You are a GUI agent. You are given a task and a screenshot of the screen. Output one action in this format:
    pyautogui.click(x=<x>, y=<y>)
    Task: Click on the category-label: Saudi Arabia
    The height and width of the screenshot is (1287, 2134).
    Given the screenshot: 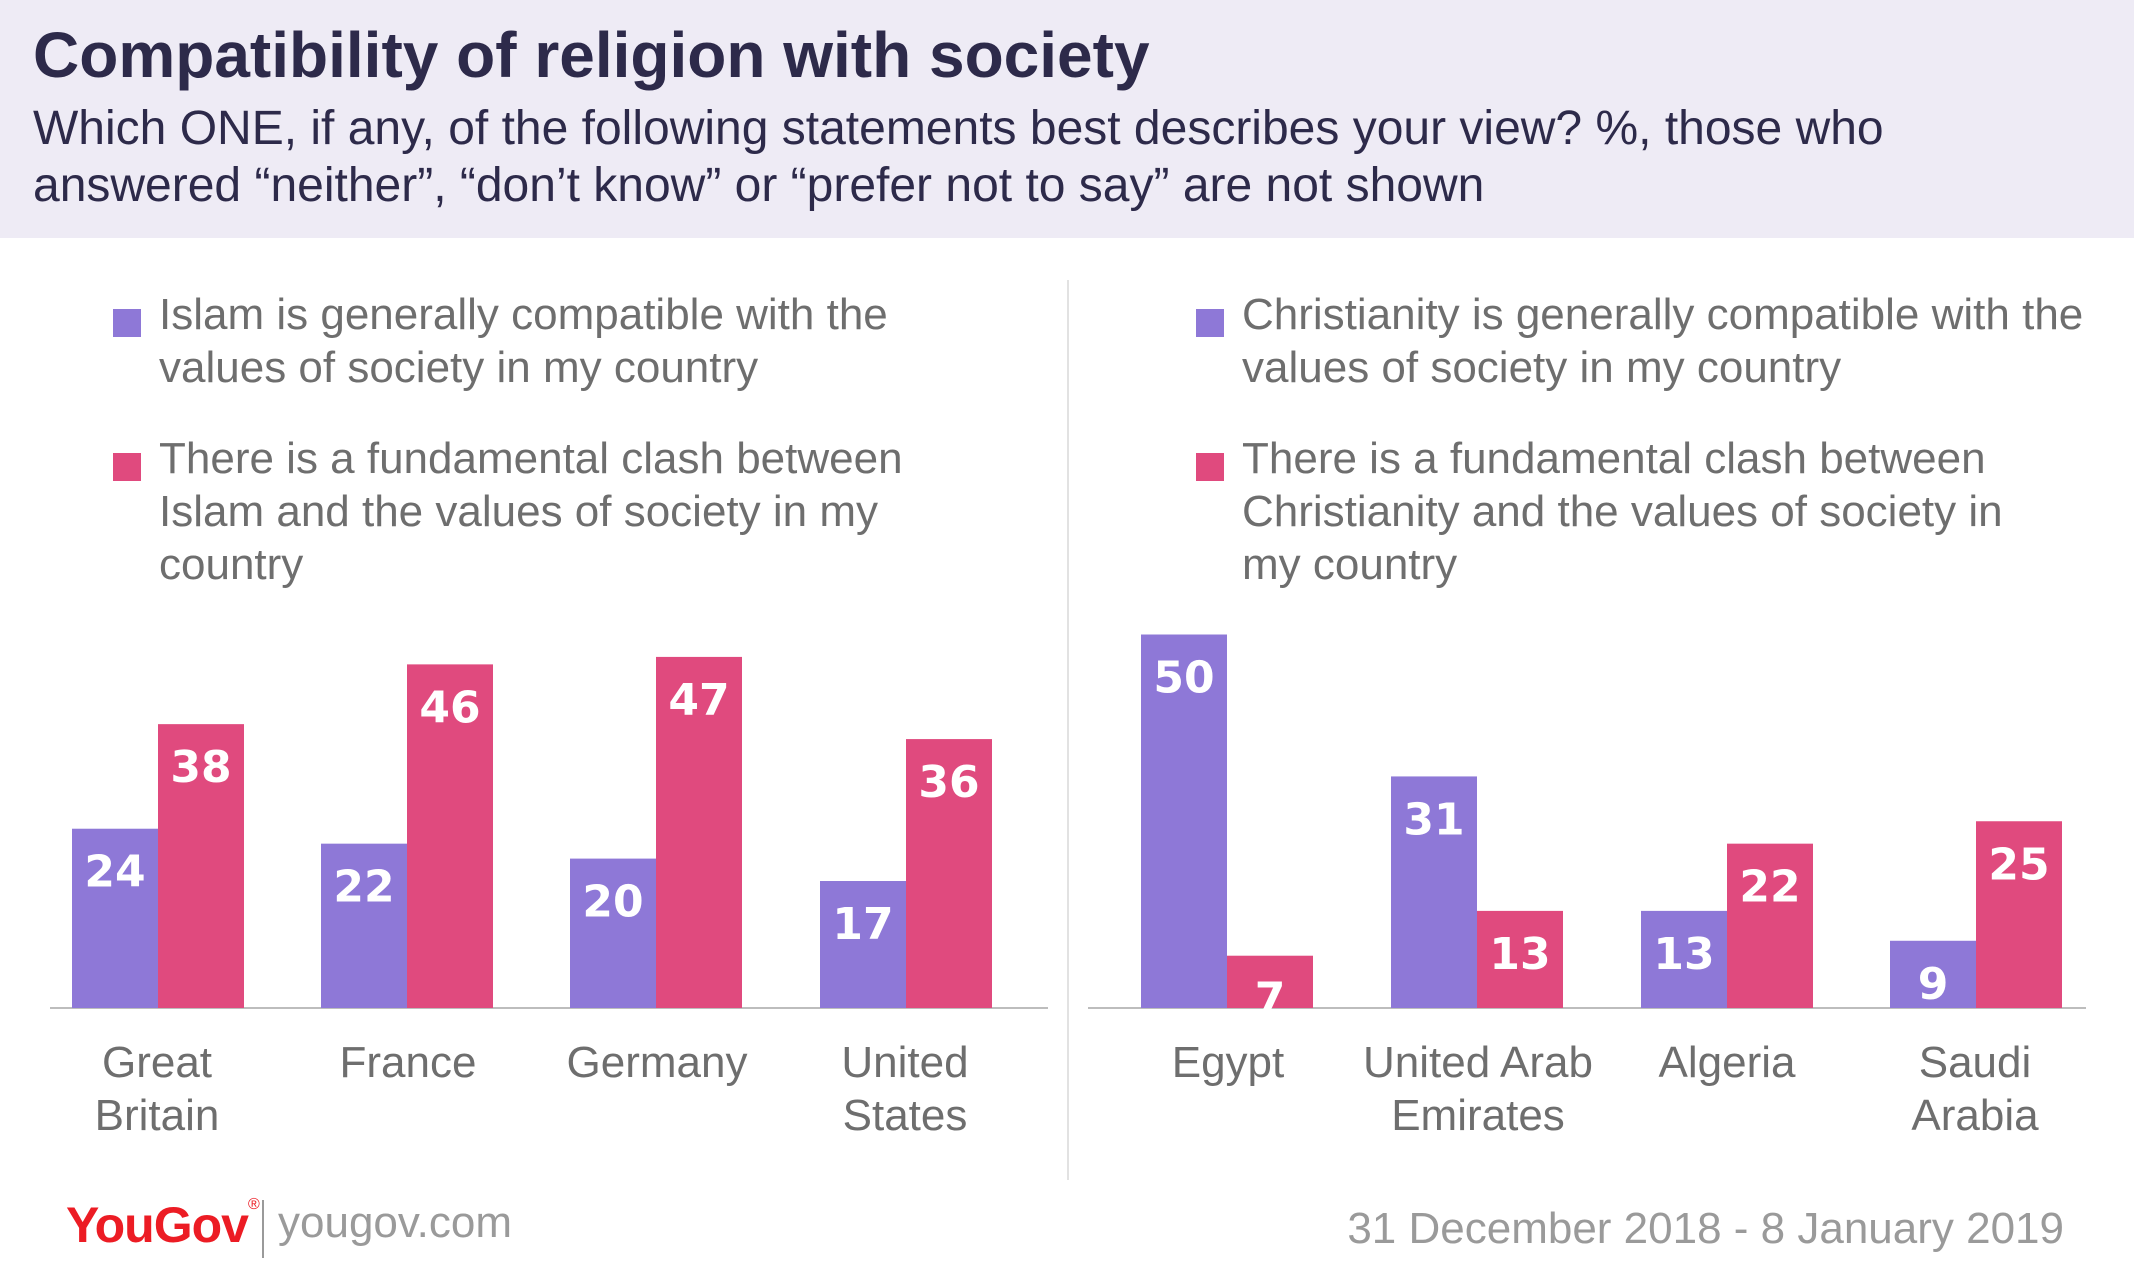 What is the action you would take?
    pyautogui.click(x=1975, y=1089)
    